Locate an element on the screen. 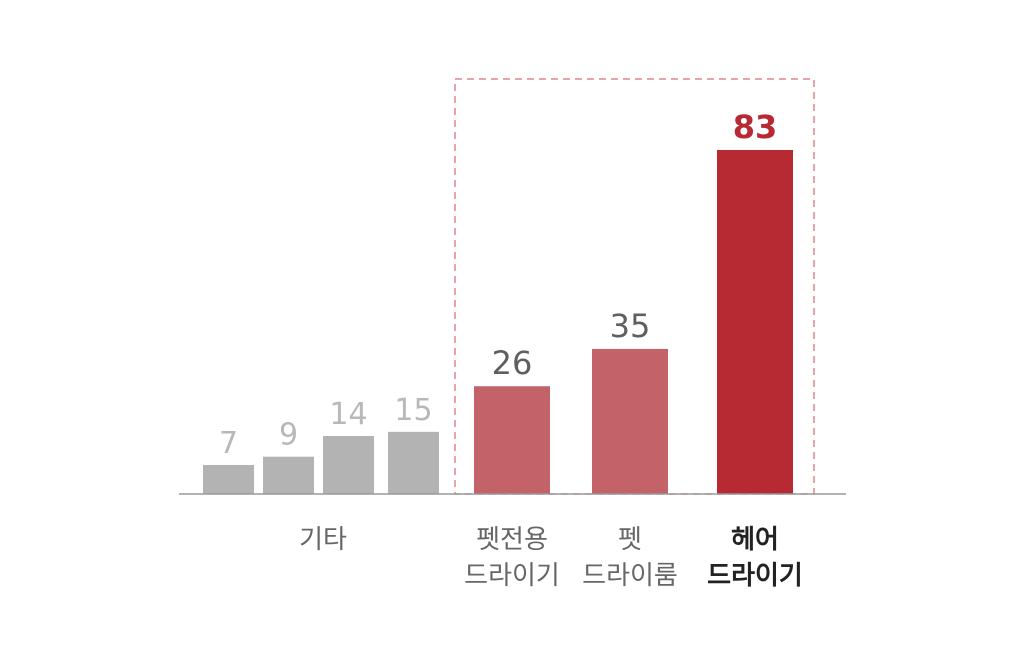 The image size is (1024, 661). category-label-5: 펫 드라이룸 is located at coordinates (630, 558).